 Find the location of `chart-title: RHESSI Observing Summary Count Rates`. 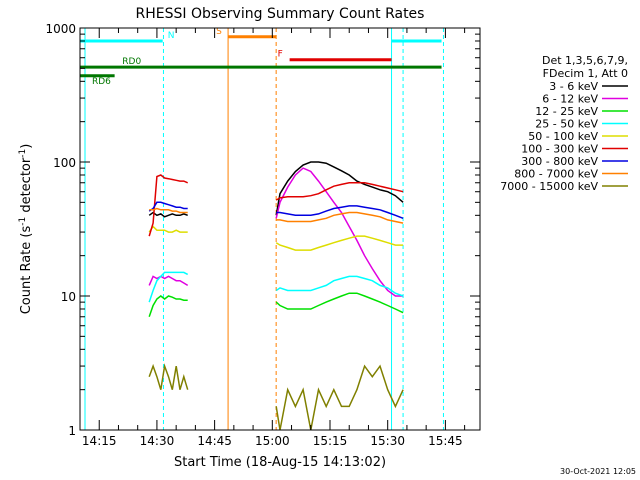

chart-title: RHESSI Observing Summary Count Rates is located at coordinates (280, 14).